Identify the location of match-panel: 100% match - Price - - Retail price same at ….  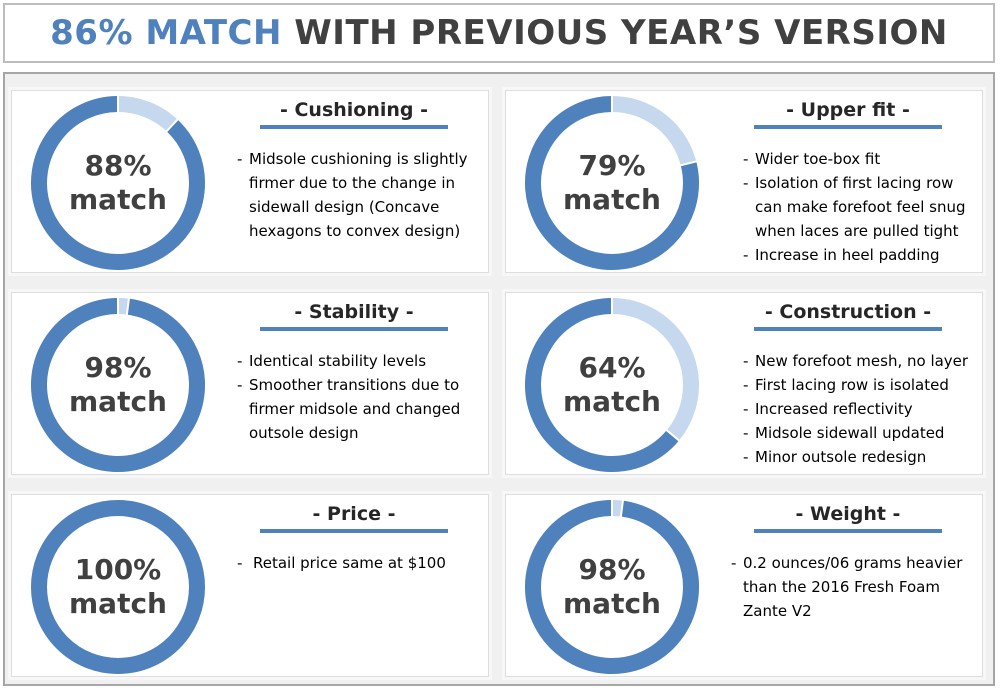
(250, 585).